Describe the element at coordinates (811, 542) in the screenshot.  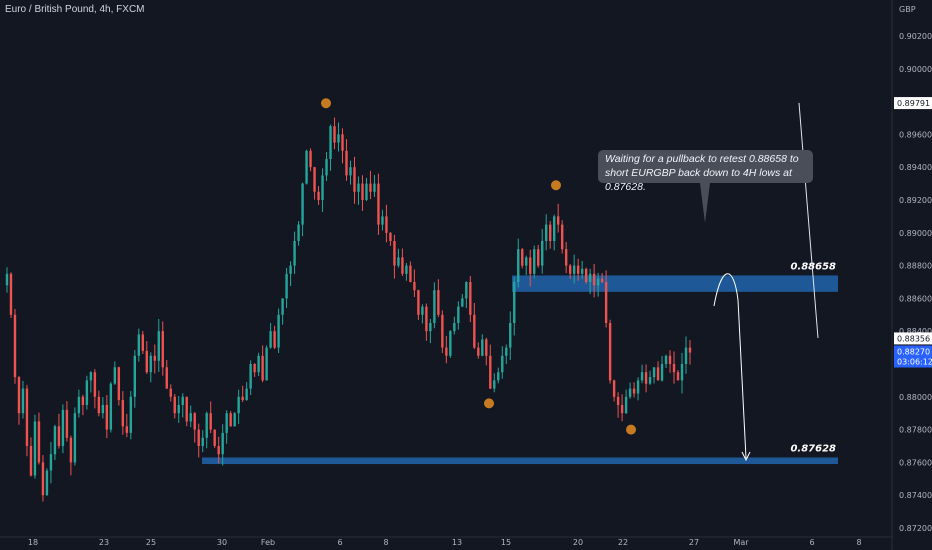
I see `x-tick-label: 6` at that location.